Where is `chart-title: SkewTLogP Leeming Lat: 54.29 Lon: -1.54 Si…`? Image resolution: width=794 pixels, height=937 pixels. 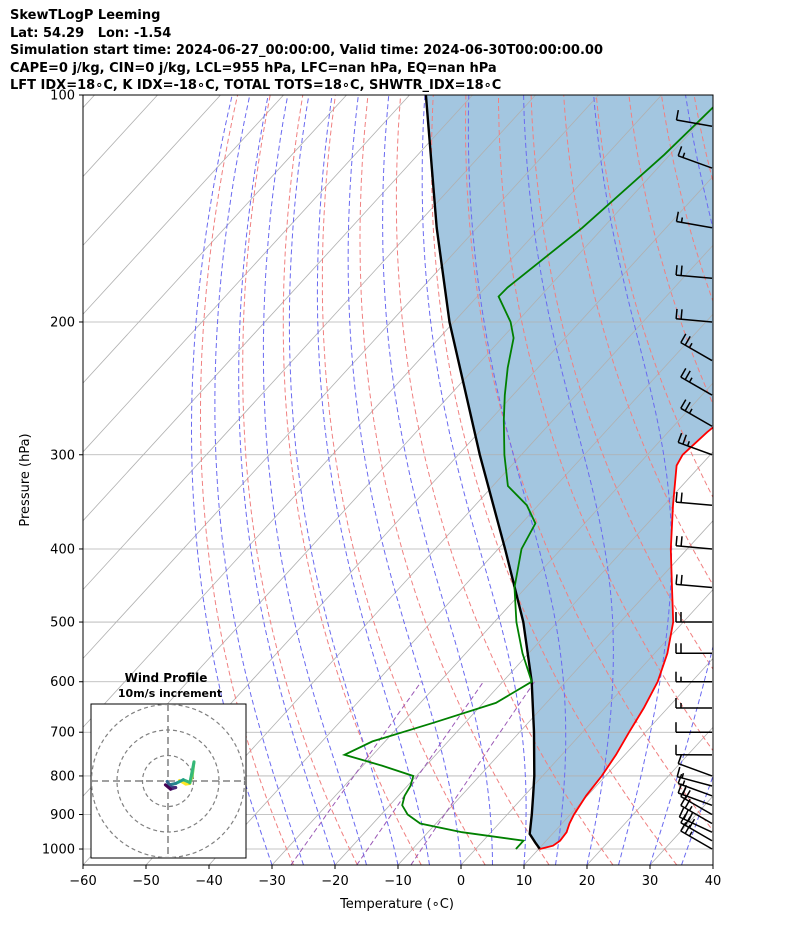
chart-title: SkewTLogP Leeming Lat: 54.29 Lon: -1.54 Si… is located at coordinates (306, 51).